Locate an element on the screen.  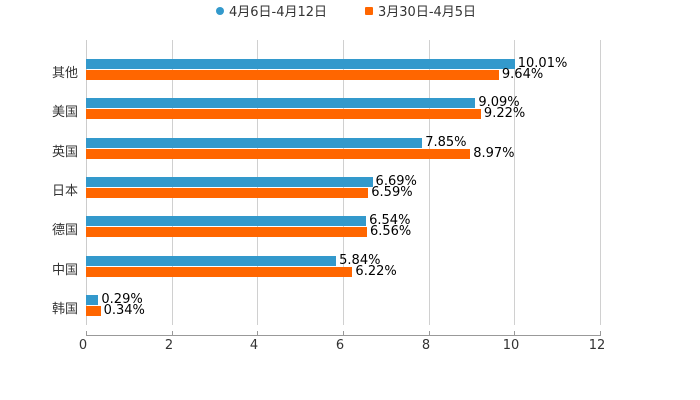
bar-value-label: 5.84% is located at coordinates (360, 260).